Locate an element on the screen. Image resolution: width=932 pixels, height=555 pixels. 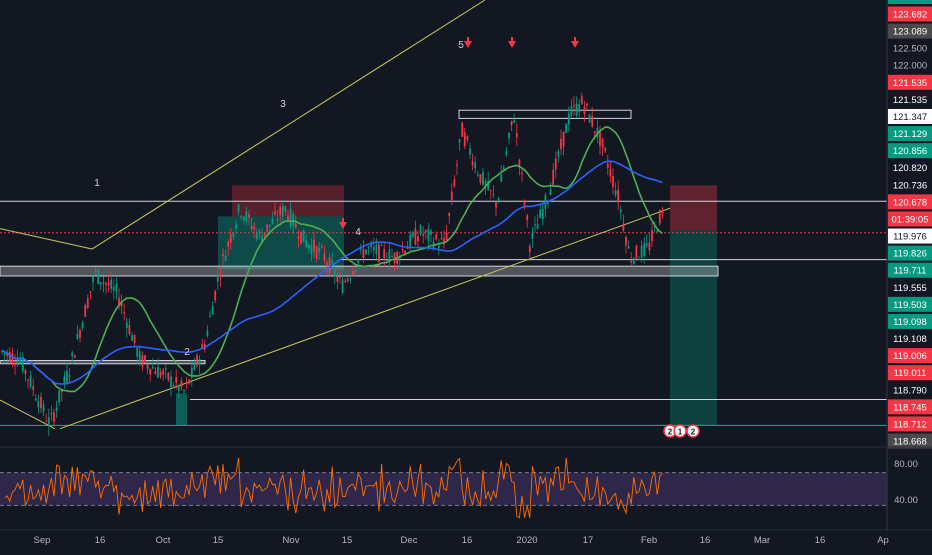
price-label: 119.011 is located at coordinates (910, 373).